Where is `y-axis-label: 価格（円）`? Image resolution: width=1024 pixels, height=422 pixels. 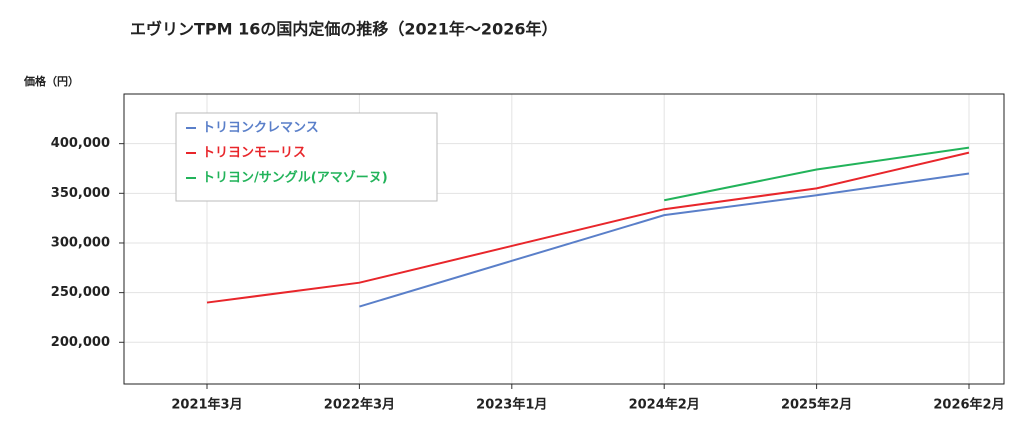
y-axis-label: 価格（円） is located at coordinates (51, 81).